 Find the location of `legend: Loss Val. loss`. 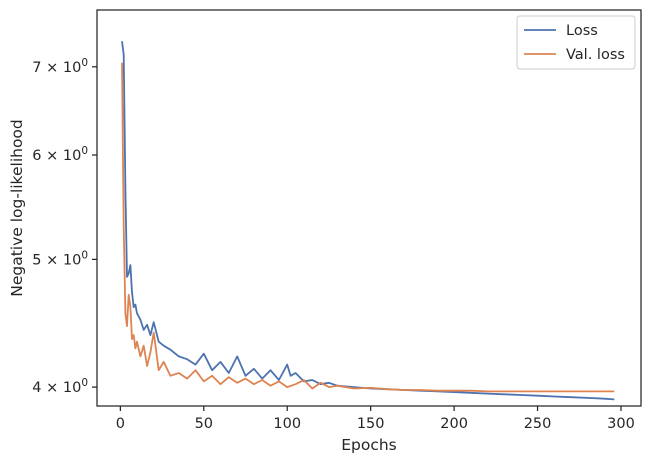

legend: Loss Val. loss is located at coordinates (576, 42).